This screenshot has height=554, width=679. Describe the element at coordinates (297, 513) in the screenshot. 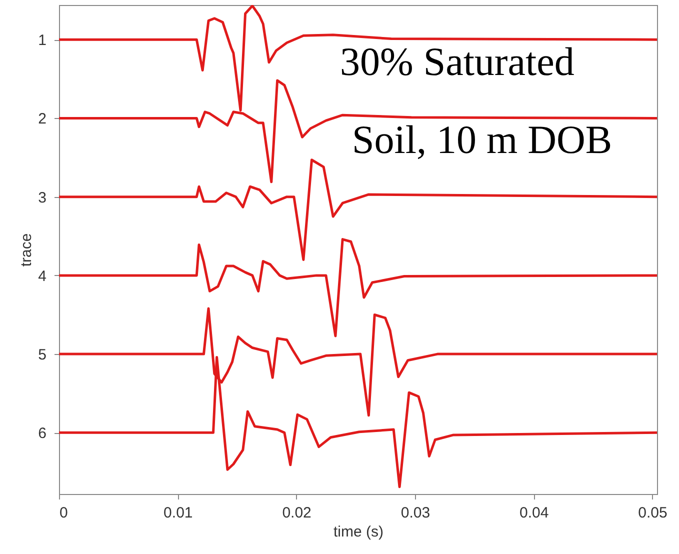

I see `x-tick-label: 0.02` at that location.